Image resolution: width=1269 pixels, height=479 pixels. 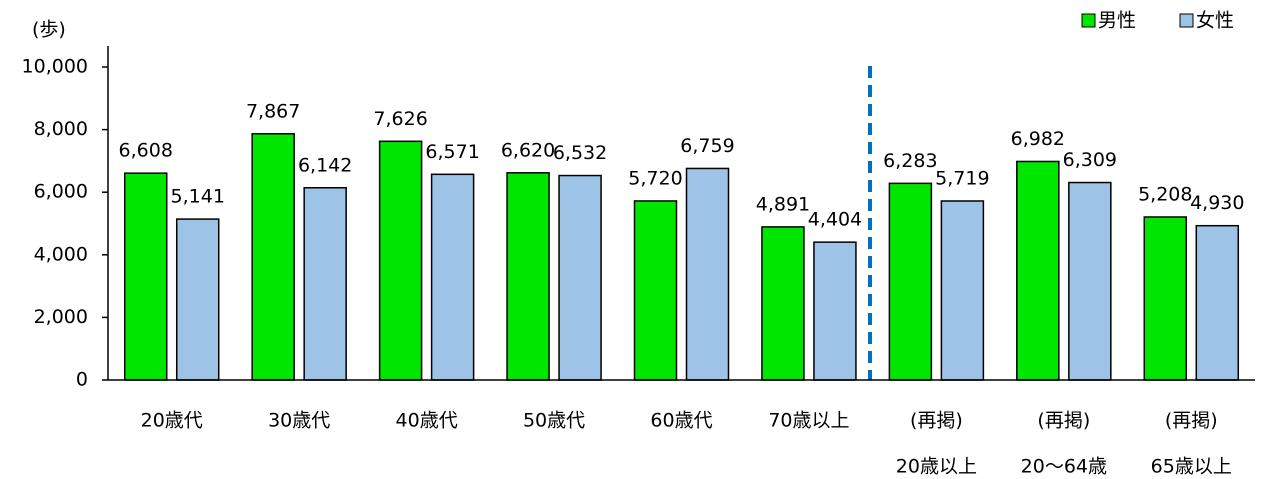 I want to click on legend-label: 男性, so click(x=1117, y=21).